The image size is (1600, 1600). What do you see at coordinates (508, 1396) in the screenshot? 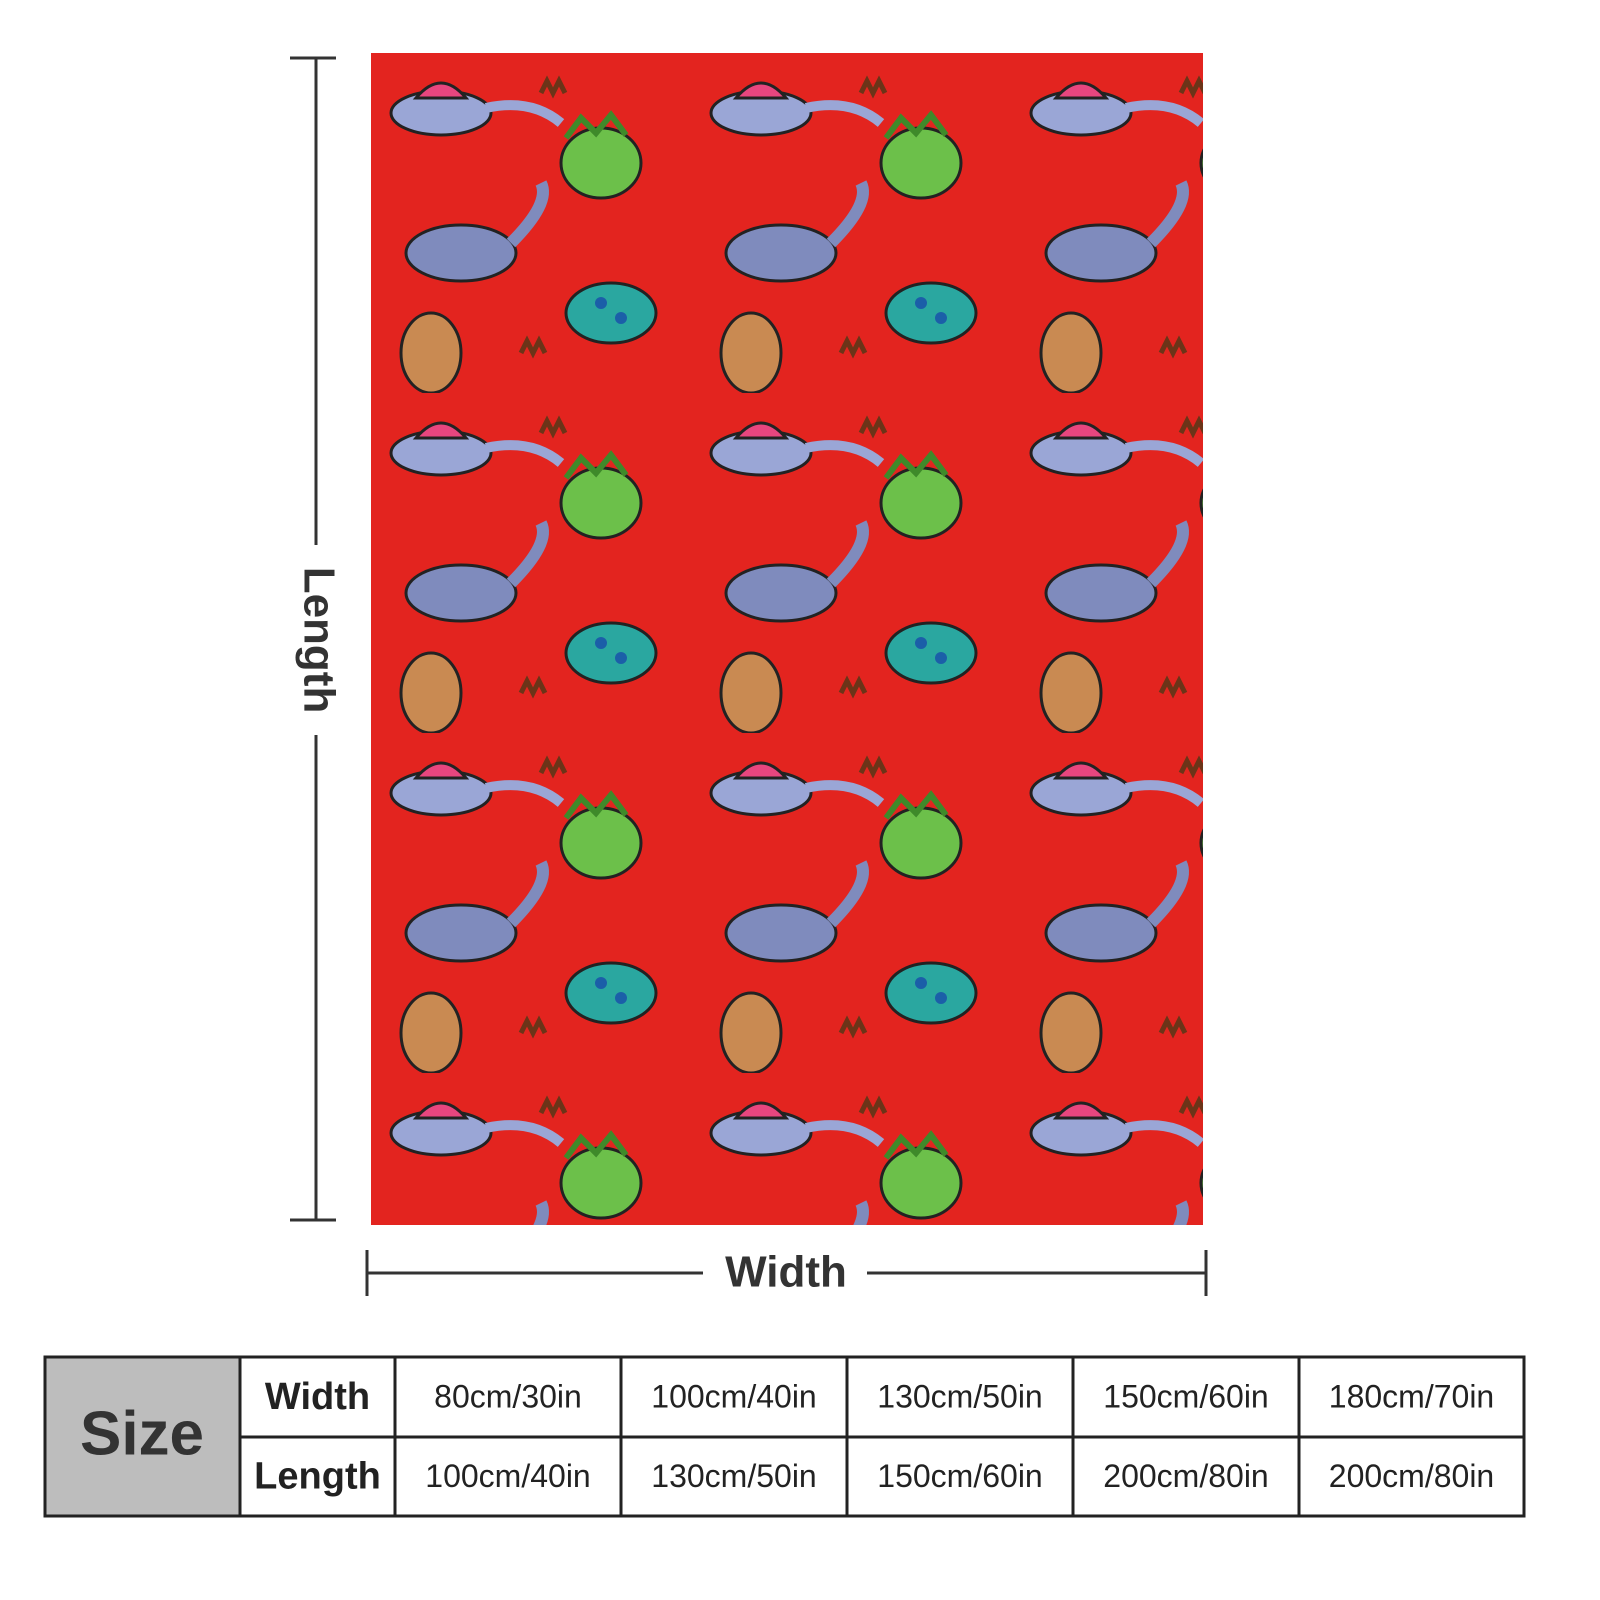
I see `cell-text: 80cm/30in` at bounding box center [508, 1396].